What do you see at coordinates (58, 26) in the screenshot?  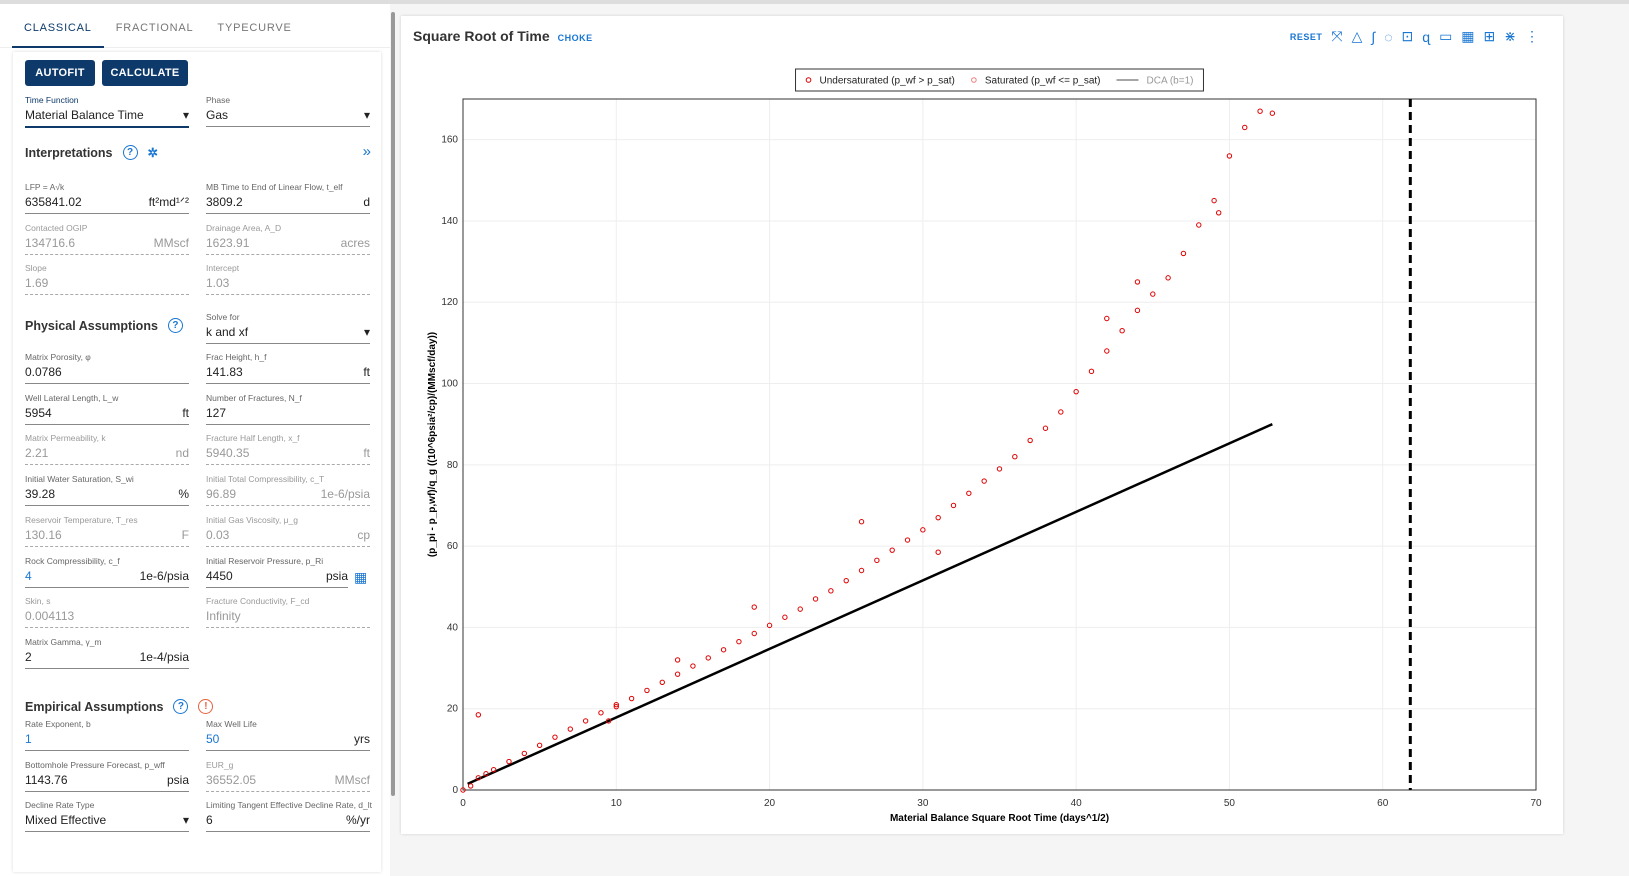 I see `tab-classical: CLASSICAL` at bounding box center [58, 26].